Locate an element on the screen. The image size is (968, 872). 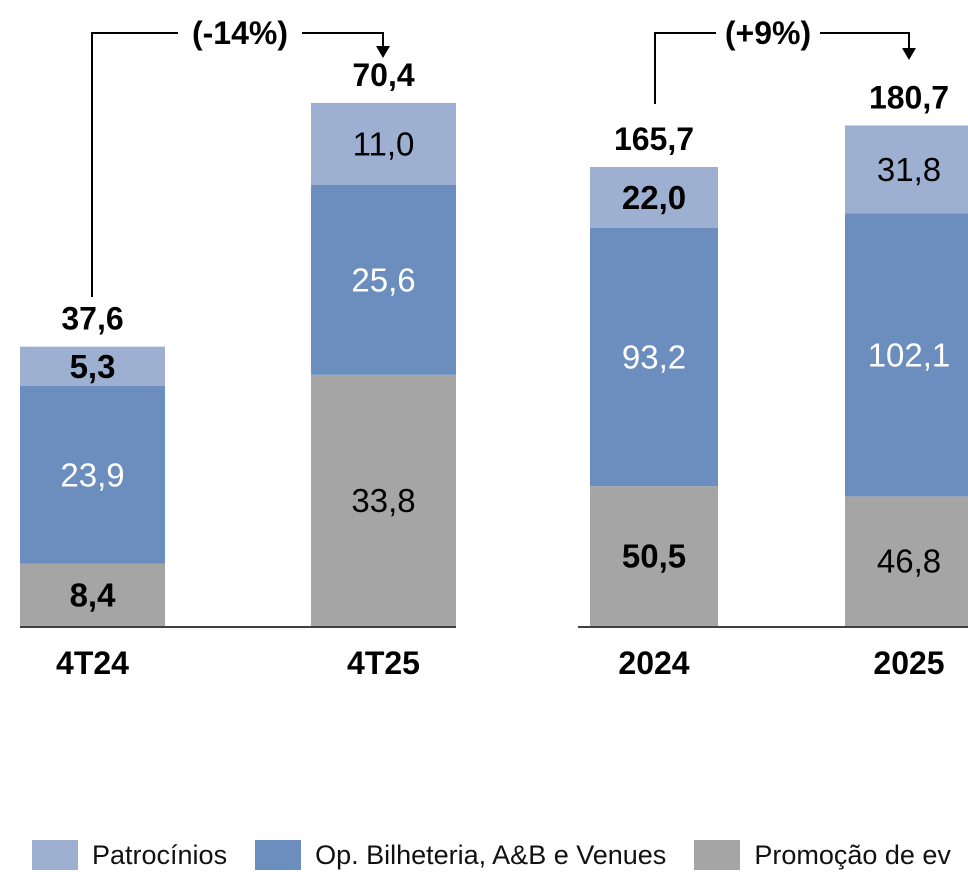
segment-value-label: 25,6 is located at coordinates (383, 279).